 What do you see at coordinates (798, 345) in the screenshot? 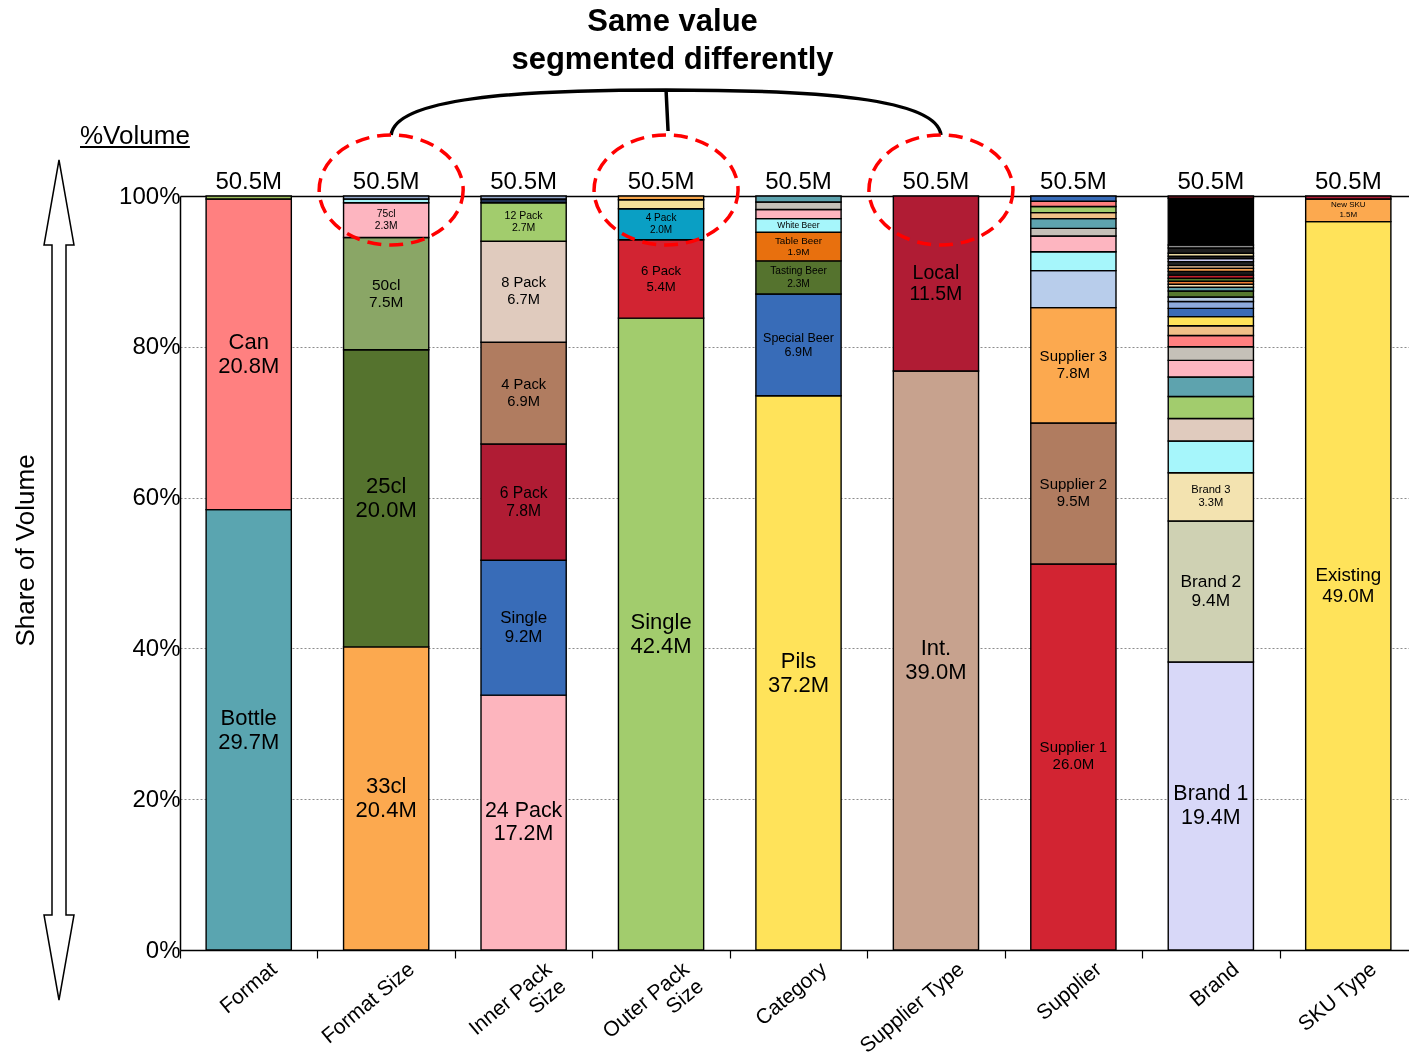
I see `series-label: Special Beer 6.9M` at bounding box center [798, 345].